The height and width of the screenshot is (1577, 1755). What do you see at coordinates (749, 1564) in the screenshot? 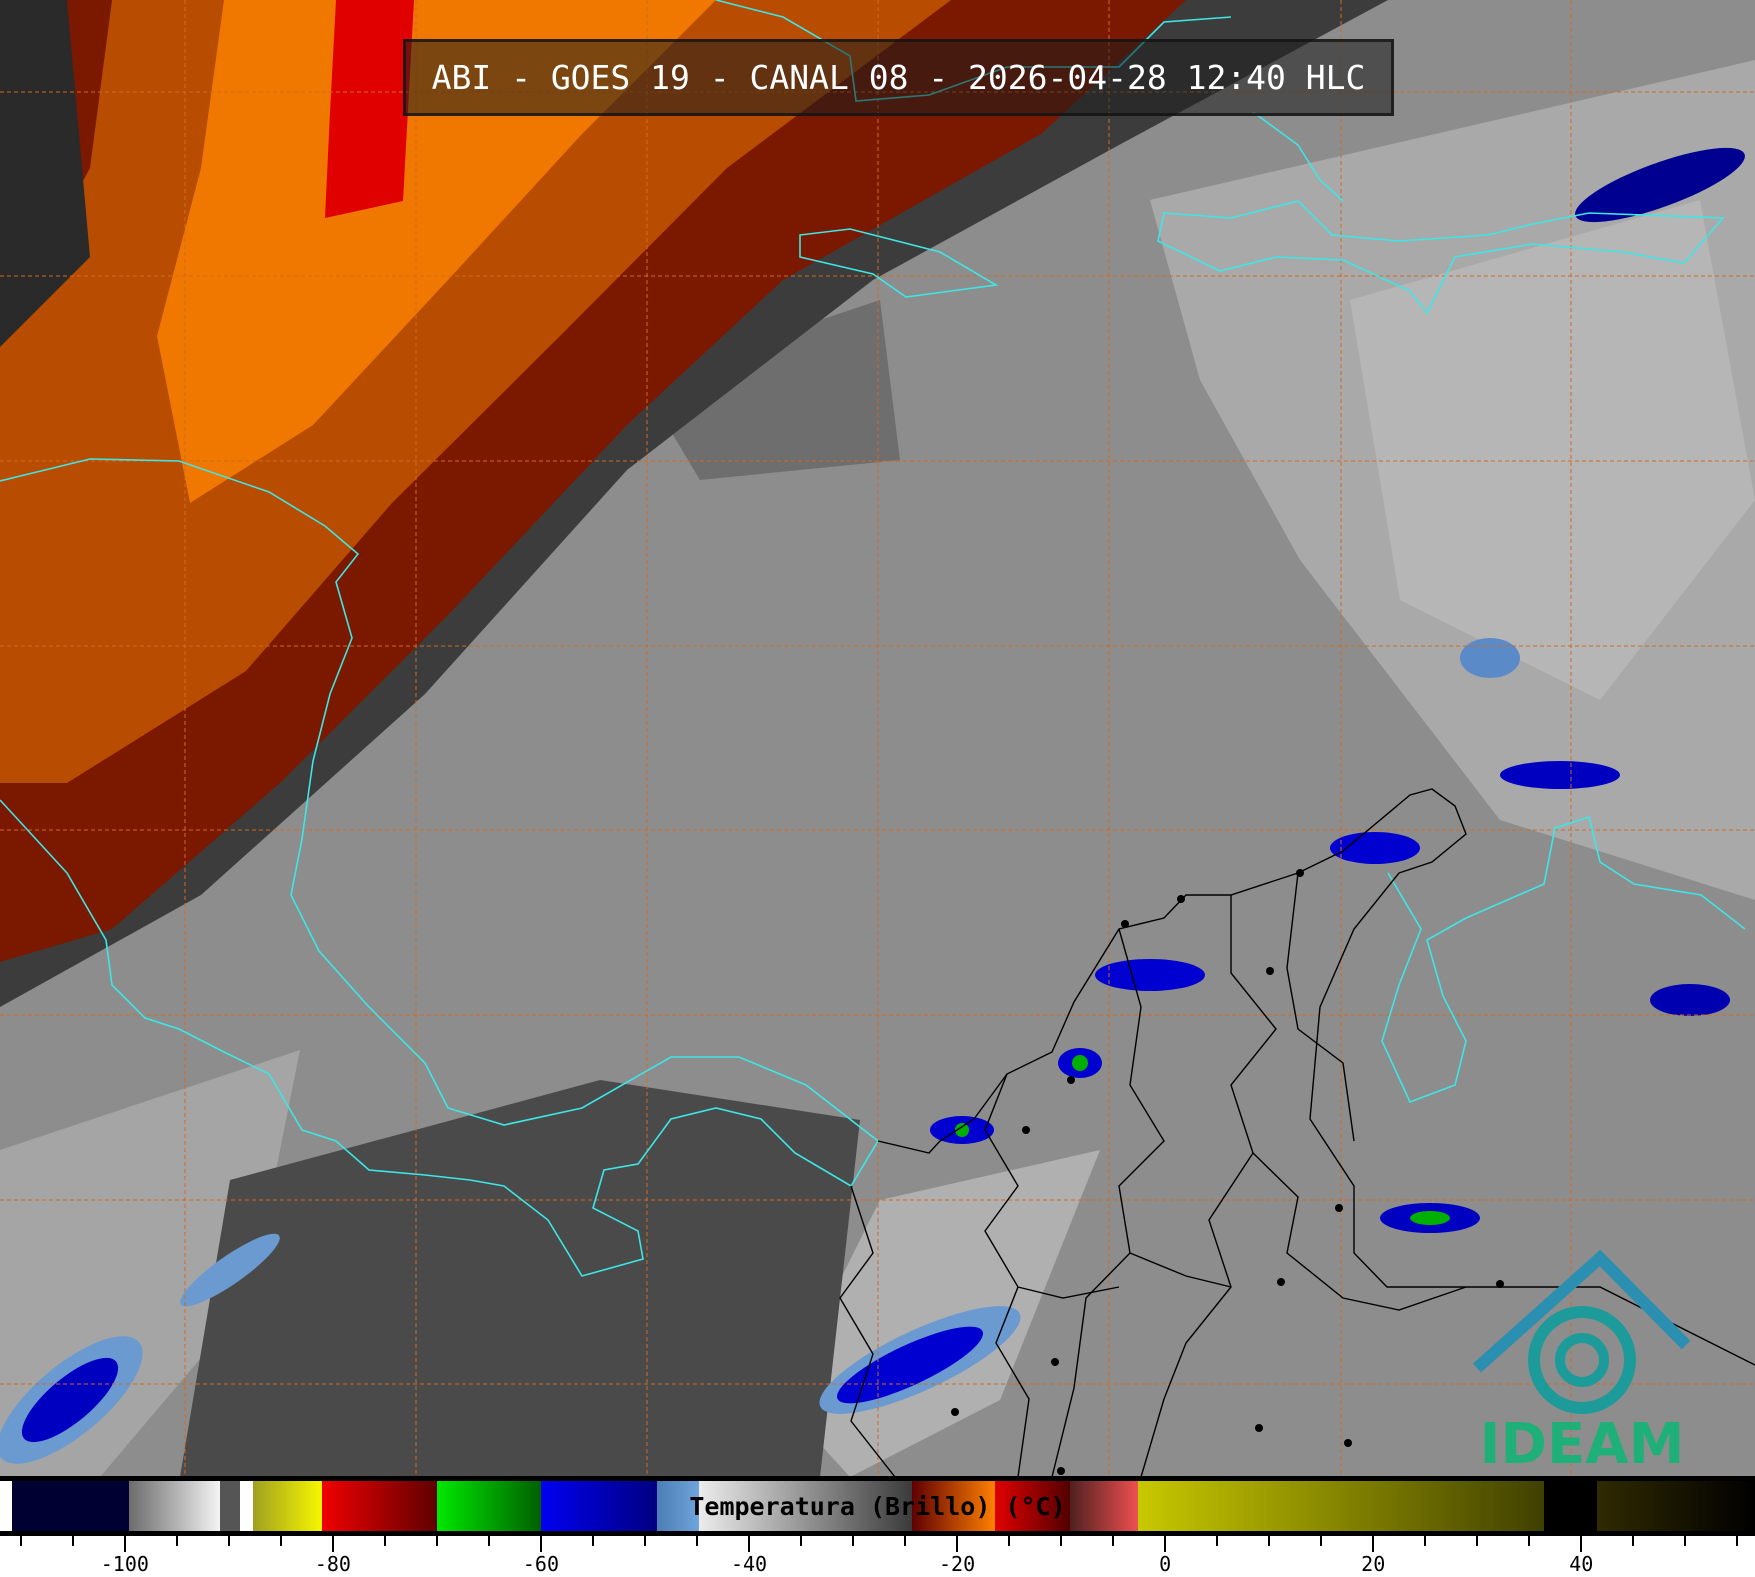
I see `tick-label: -40` at bounding box center [749, 1564].